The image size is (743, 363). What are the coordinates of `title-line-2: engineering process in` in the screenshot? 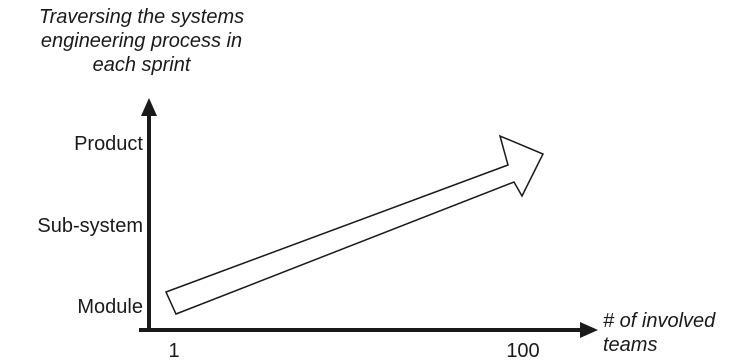 It's located at (141, 41).